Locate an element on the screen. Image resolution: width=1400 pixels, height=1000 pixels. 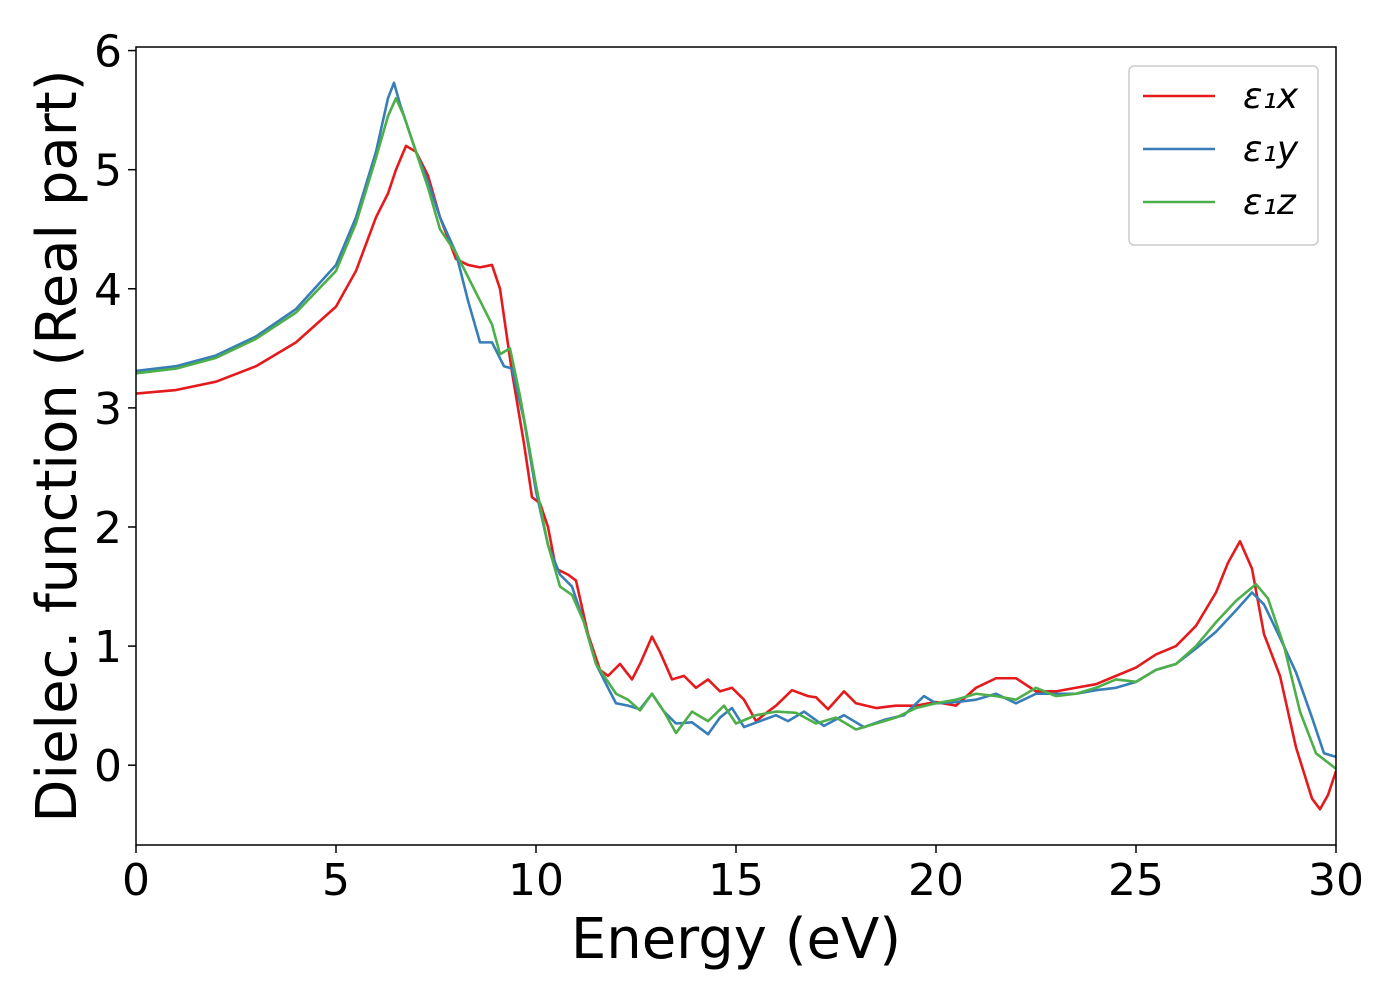
y-tick-label: 3 is located at coordinates (108, 409).